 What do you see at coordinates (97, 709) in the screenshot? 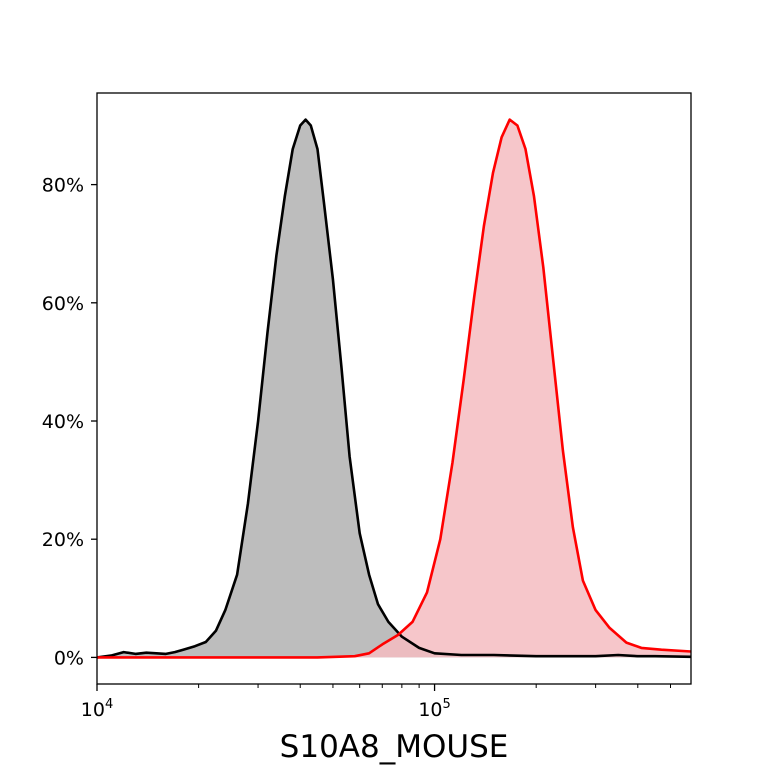
I see `x-tick-label: 104` at bounding box center [97, 709].